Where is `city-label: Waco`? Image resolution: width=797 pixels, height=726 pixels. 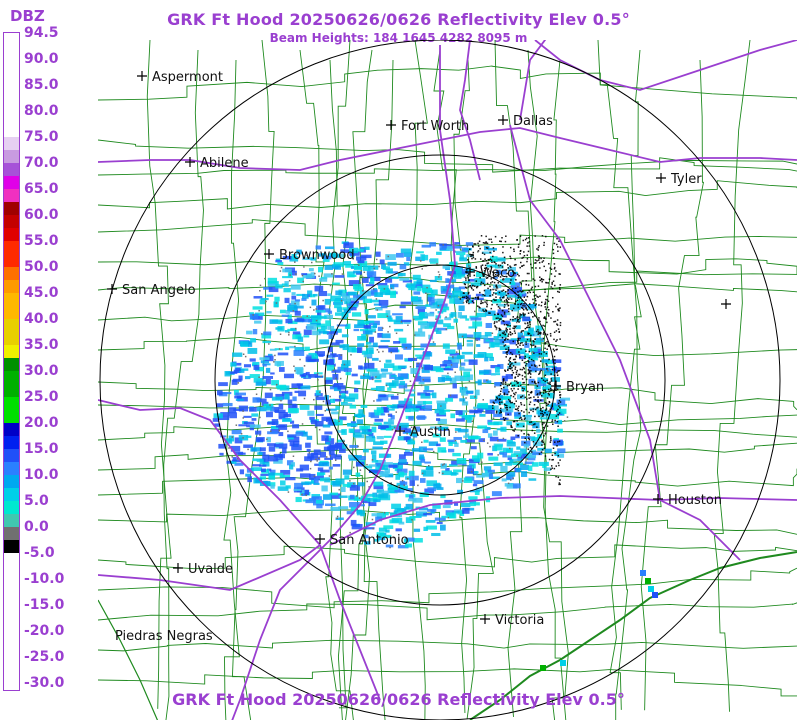 city-label: Waco is located at coordinates (497, 273).